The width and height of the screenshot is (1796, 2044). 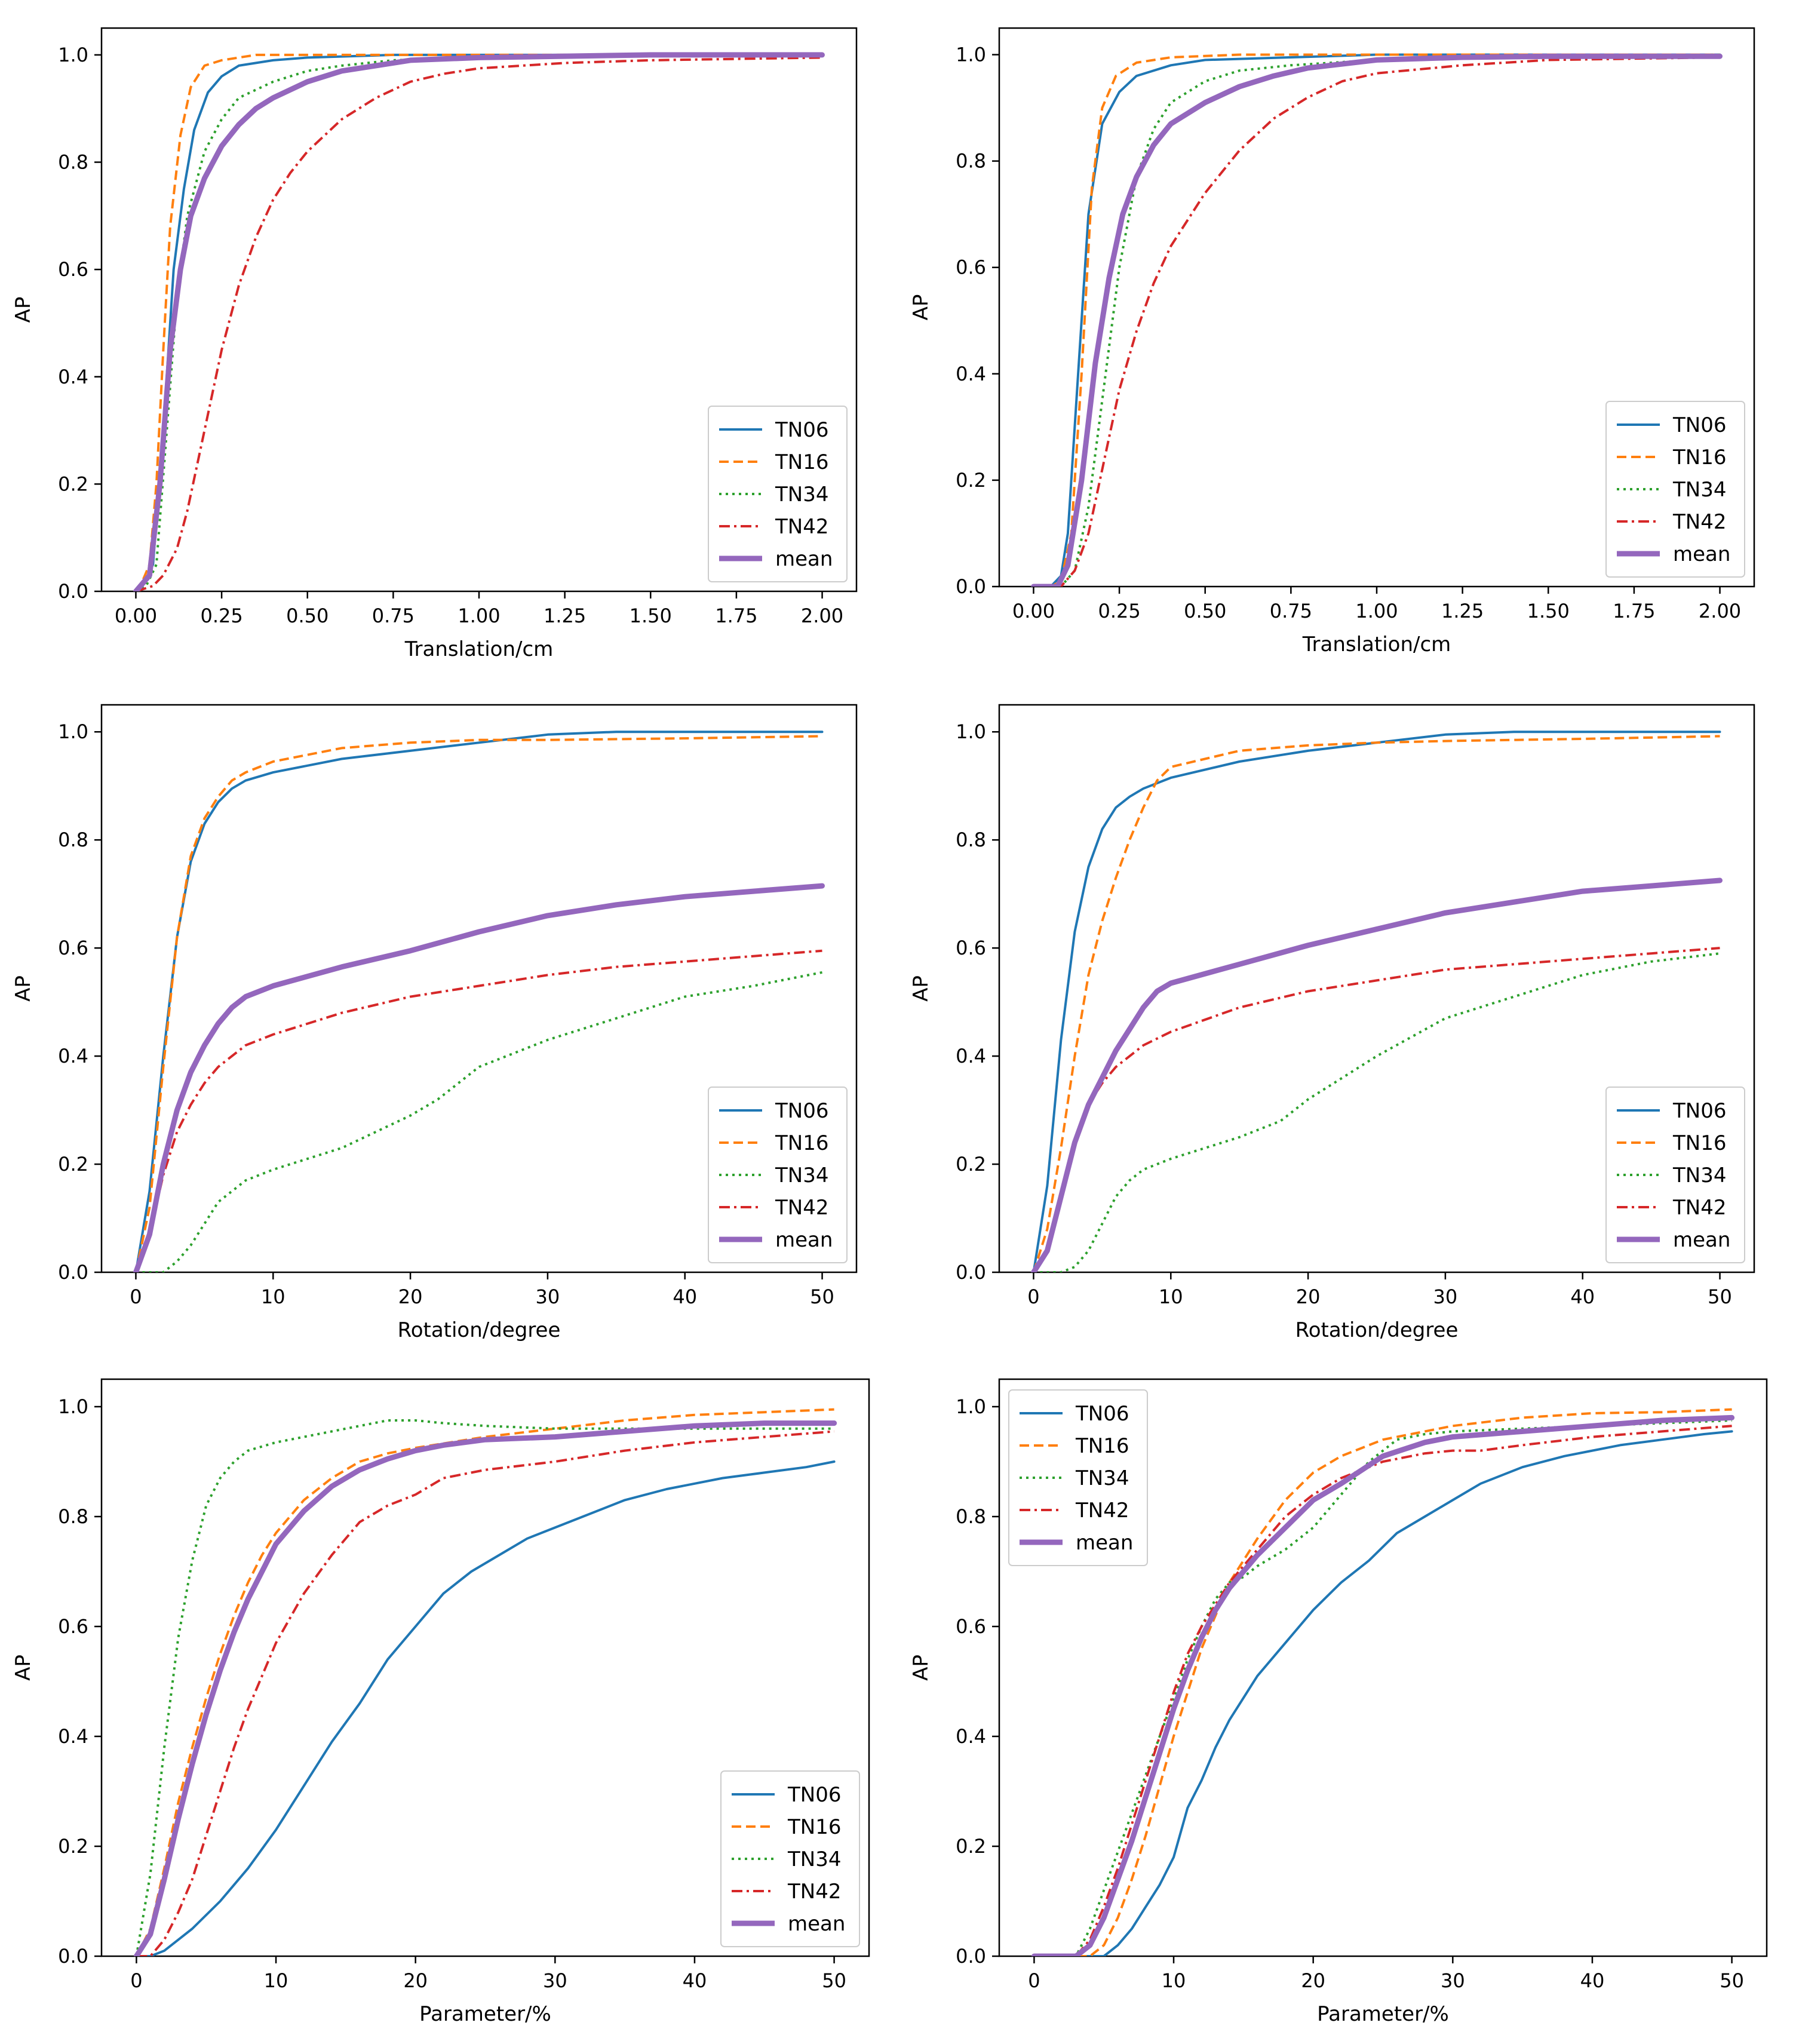 I want to click on series-line-tn16, so click(x=478, y=1003).